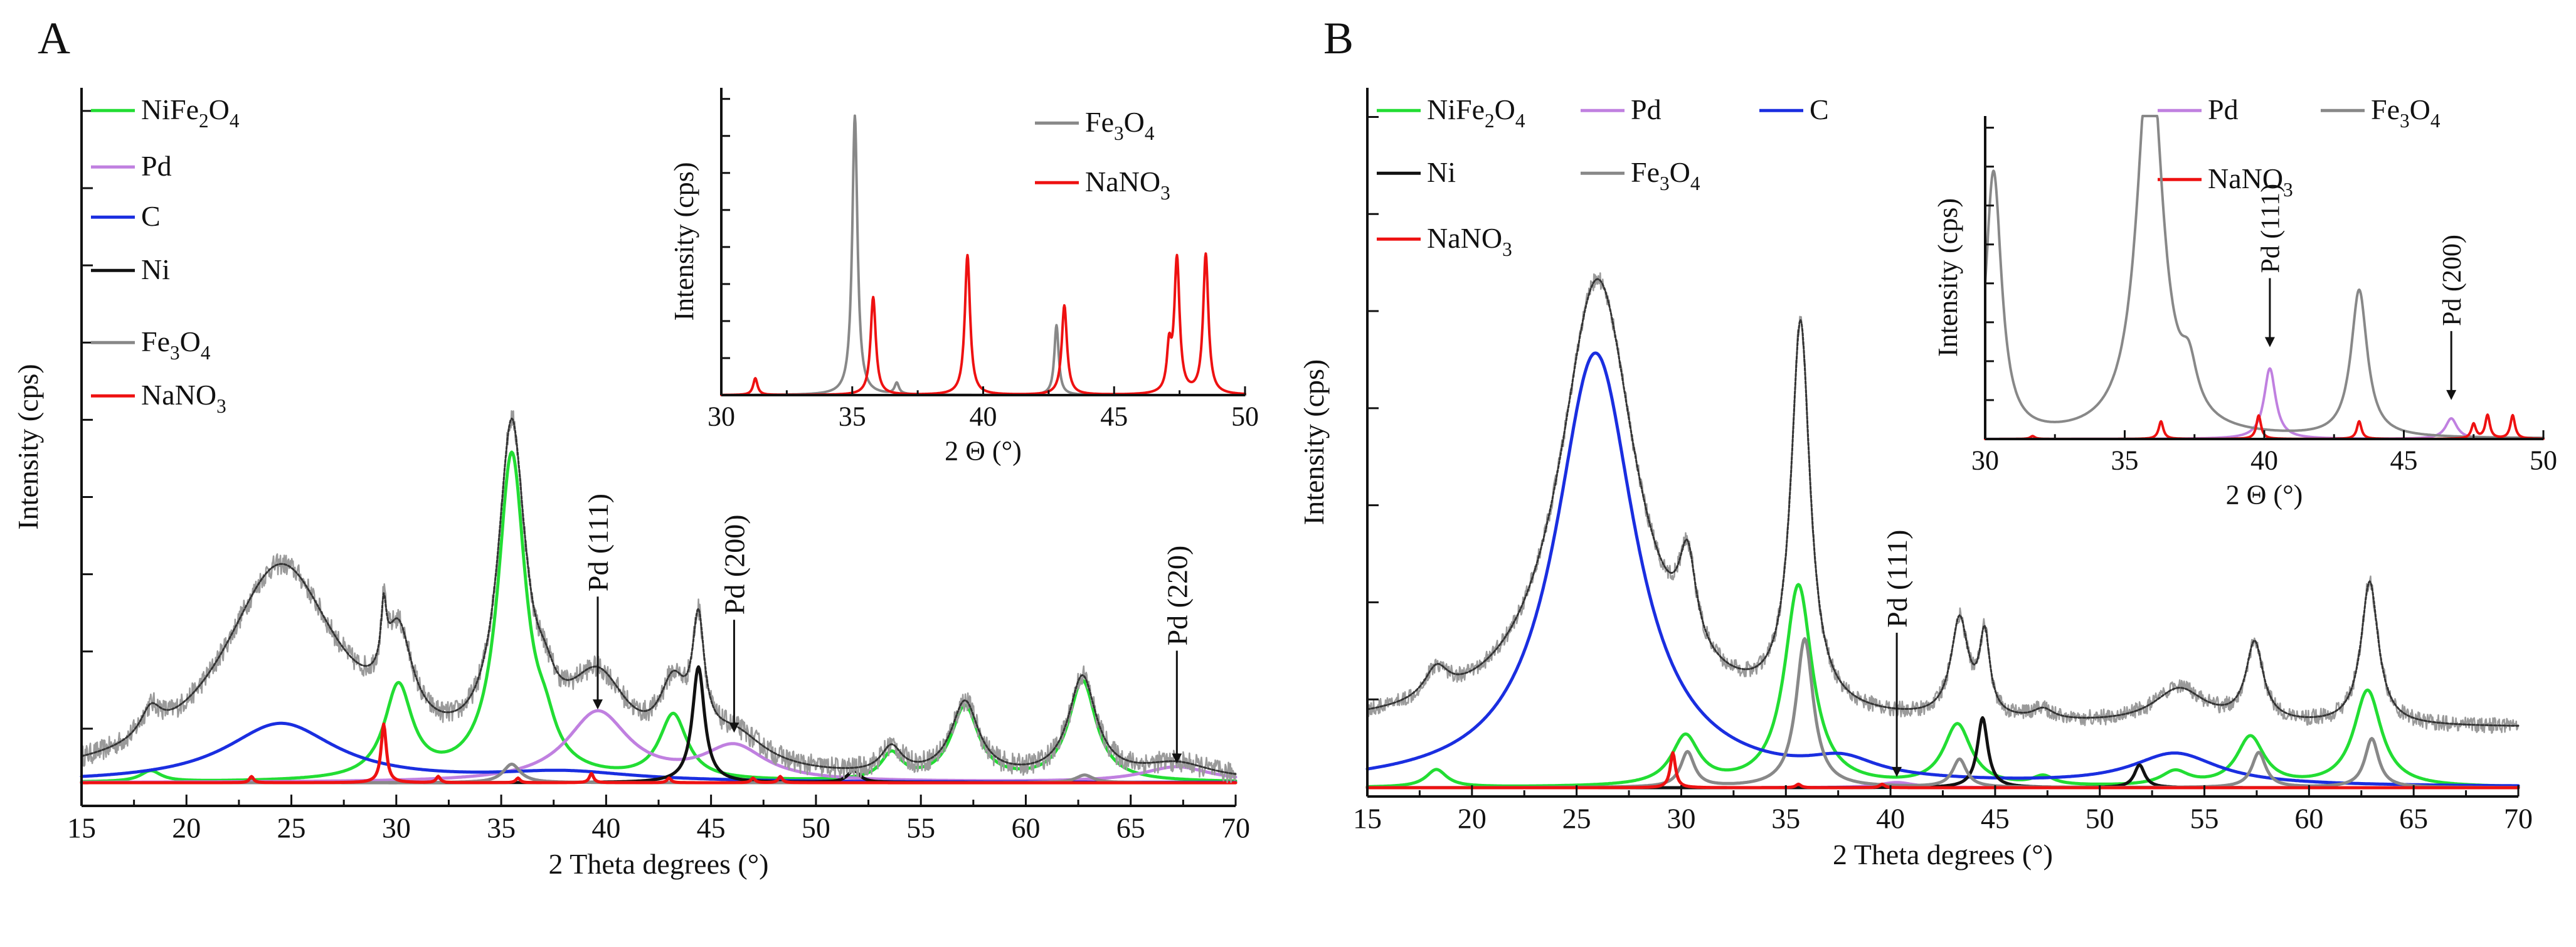  I want to click on pd-series-line, so click(659, 747).